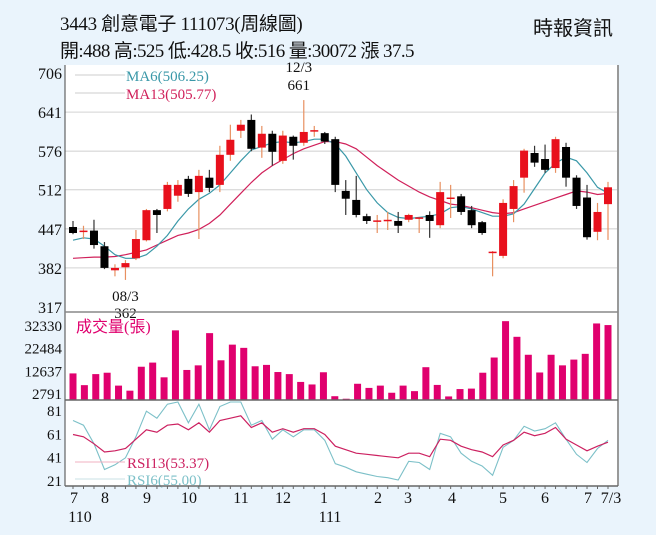  What do you see at coordinates (283, 498) in the screenshot?
I see `x-tick-label: 12` at bounding box center [283, 498].